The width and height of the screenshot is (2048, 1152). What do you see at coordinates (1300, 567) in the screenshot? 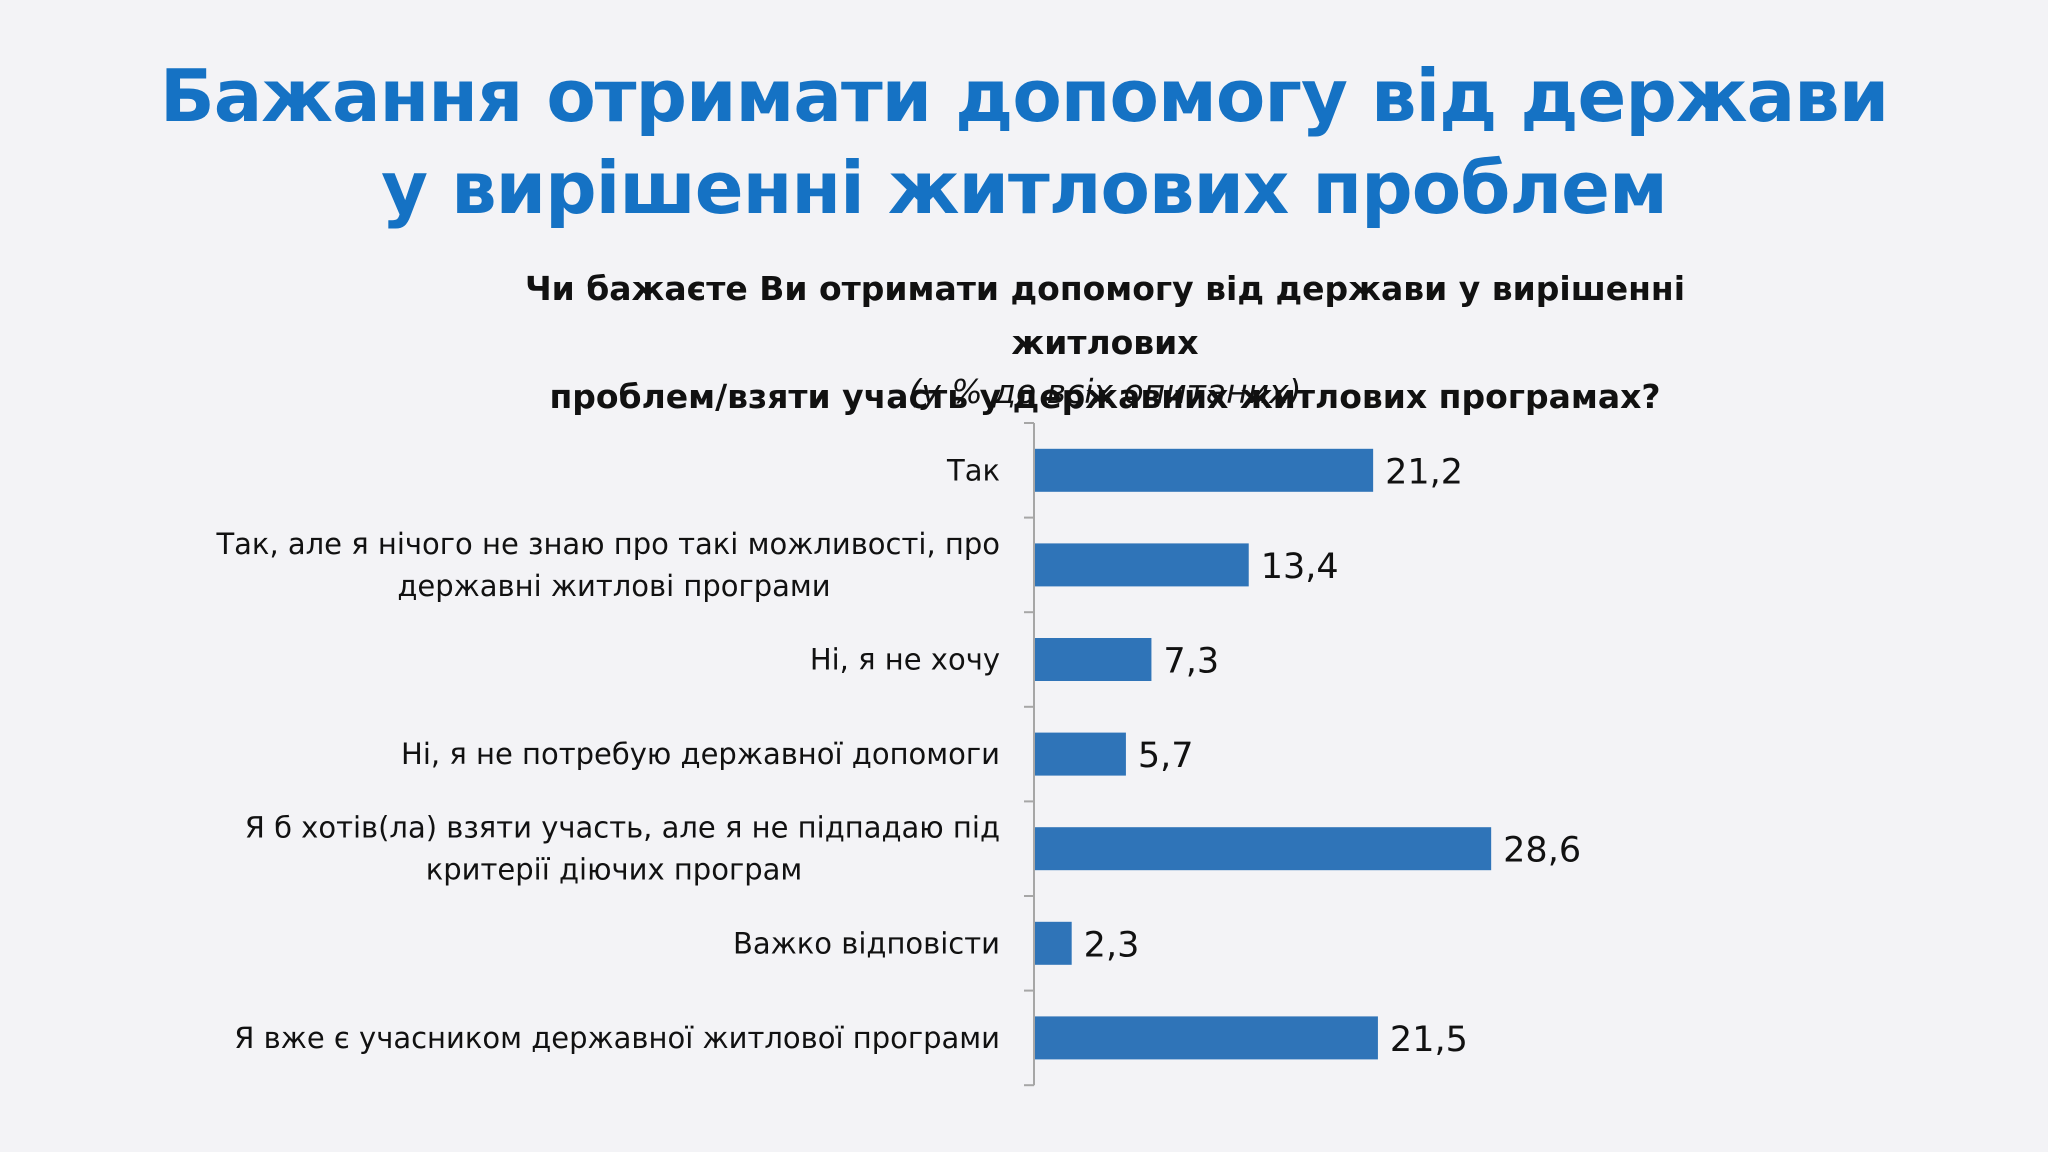
I see `value-label: 13,4` at bounding box center [1300, 567].